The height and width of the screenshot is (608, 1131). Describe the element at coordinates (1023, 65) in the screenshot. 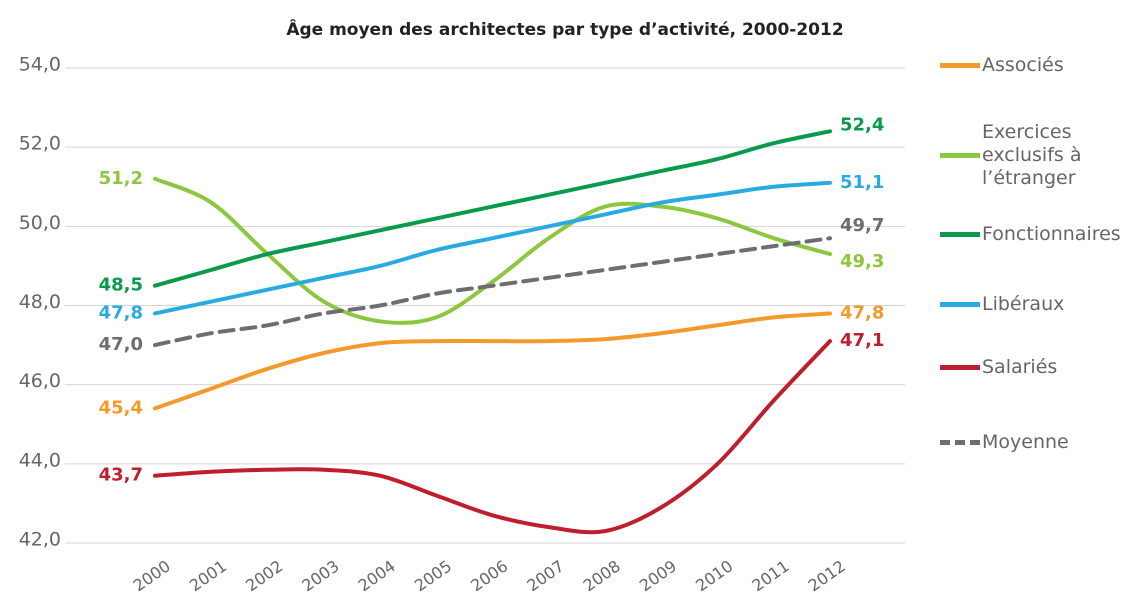

I see `legend-label: Associés` at that location.